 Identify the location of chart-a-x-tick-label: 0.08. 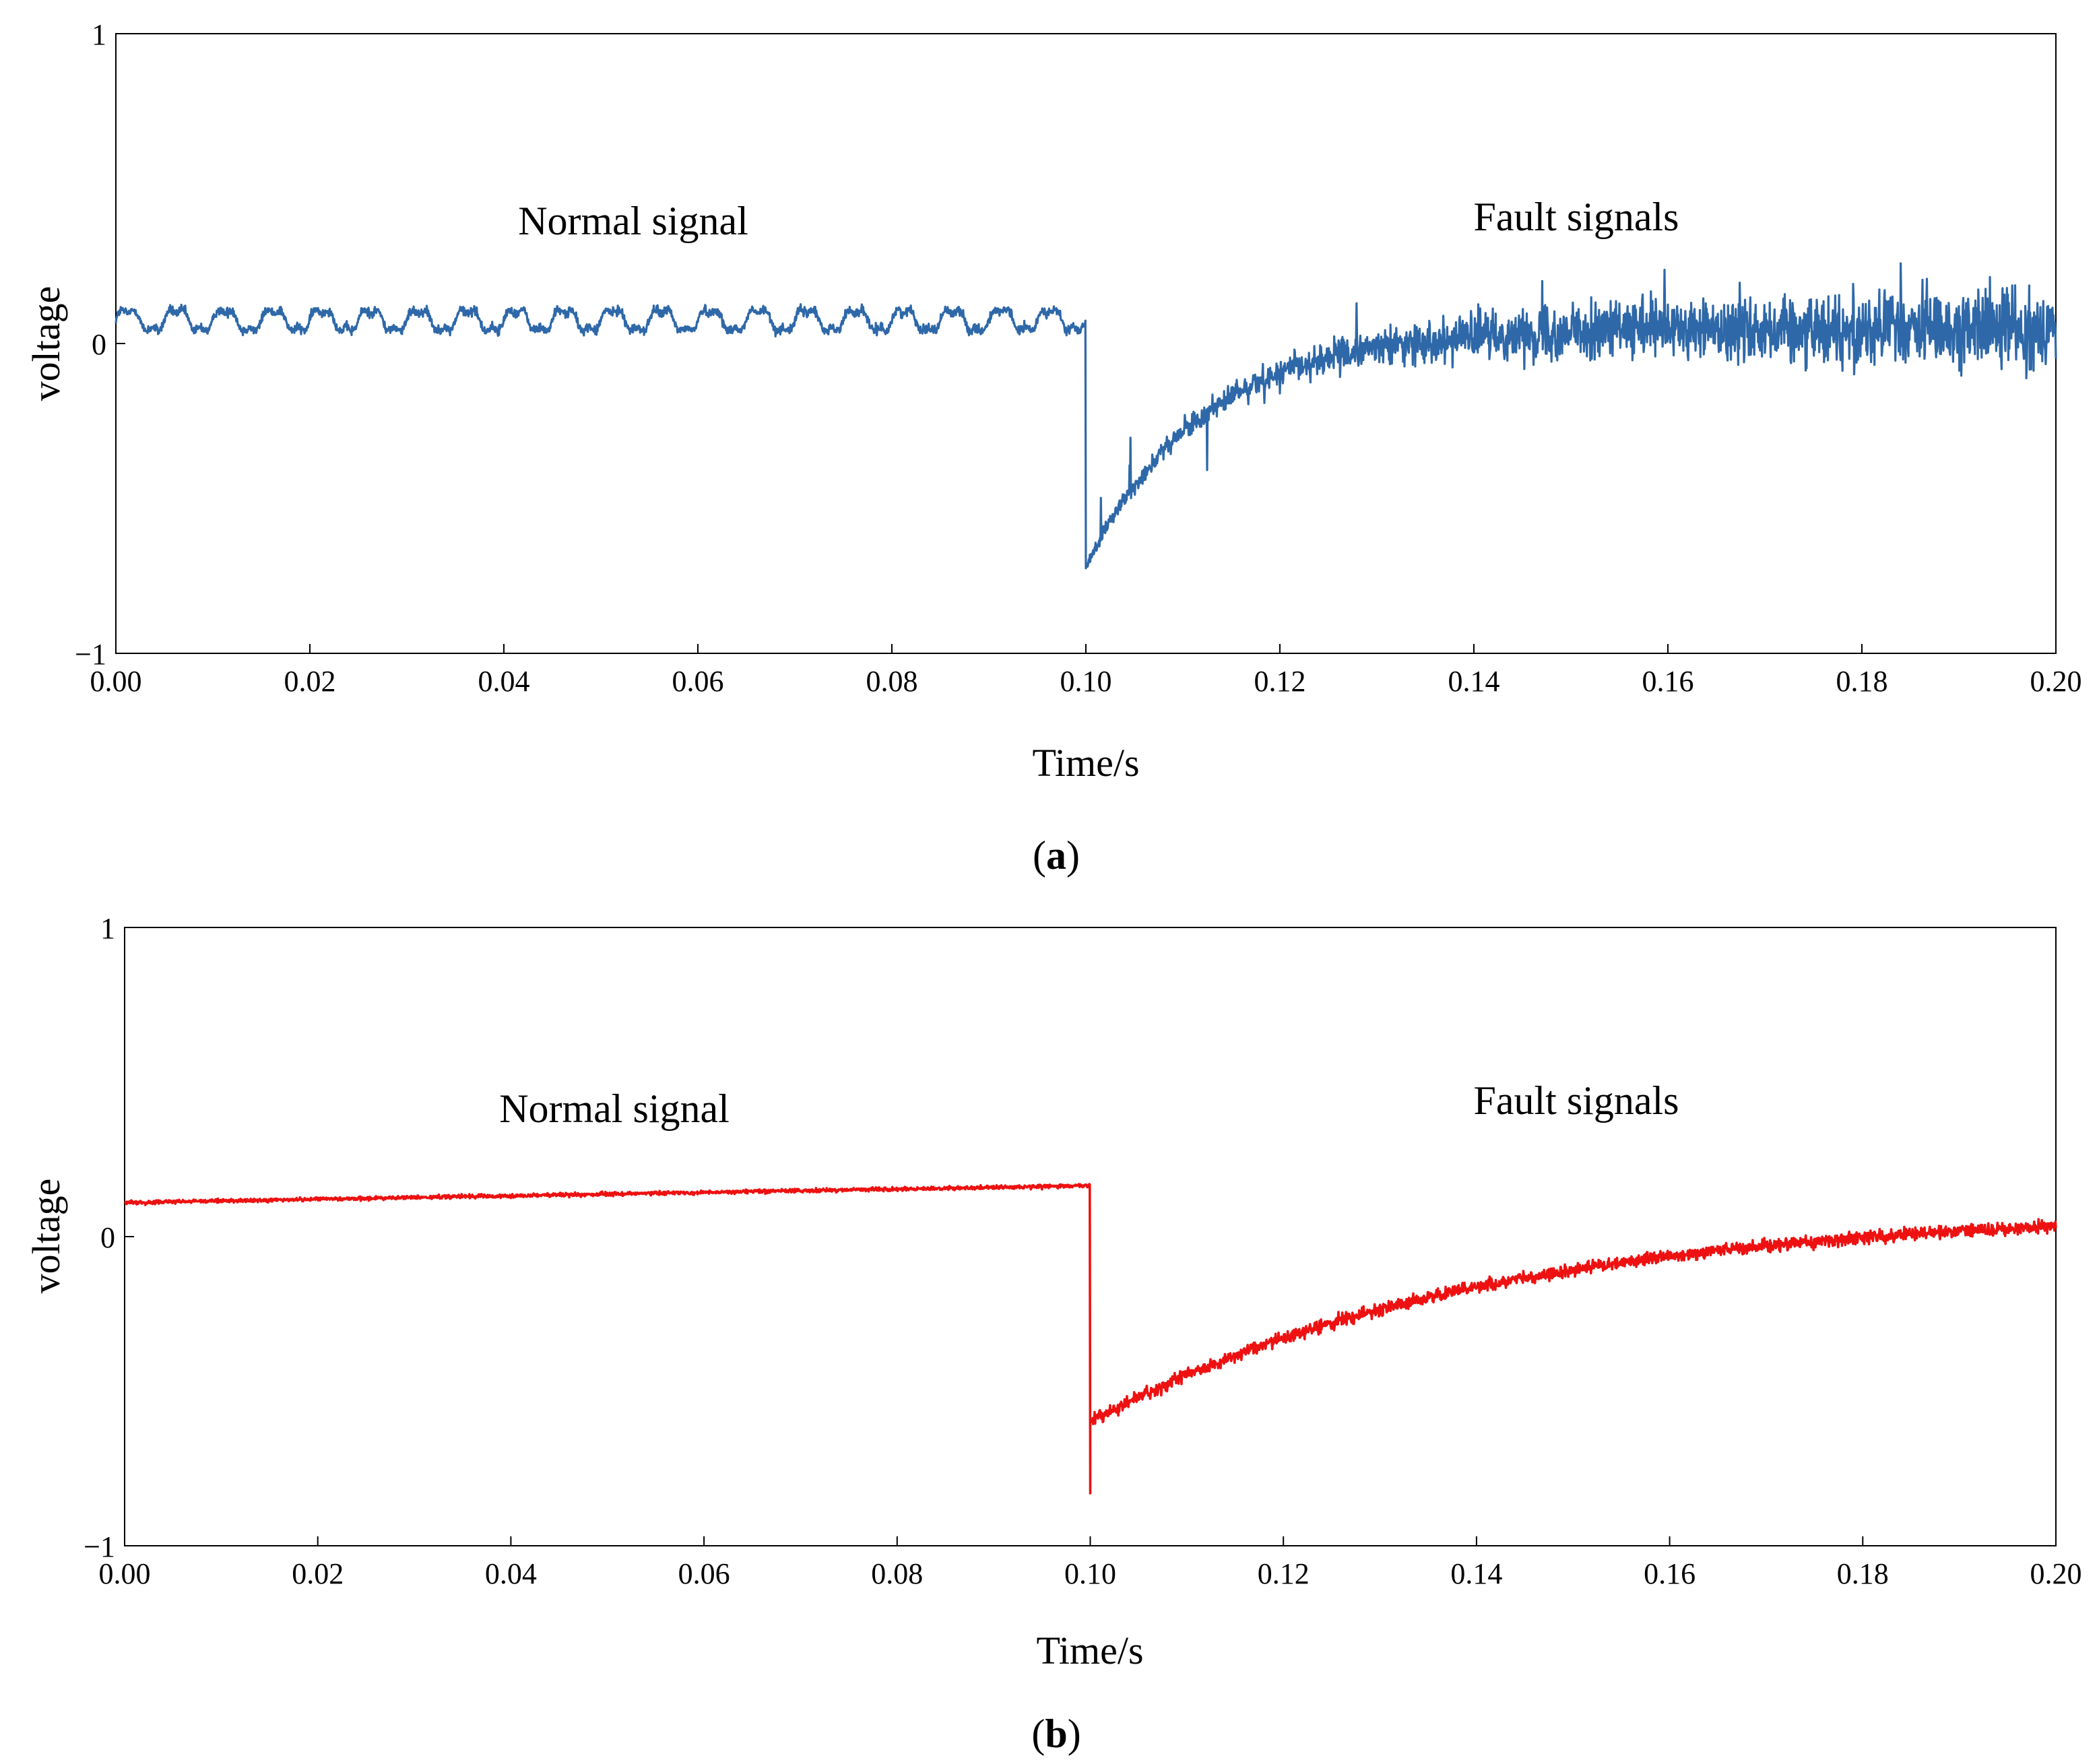
(892, 681).